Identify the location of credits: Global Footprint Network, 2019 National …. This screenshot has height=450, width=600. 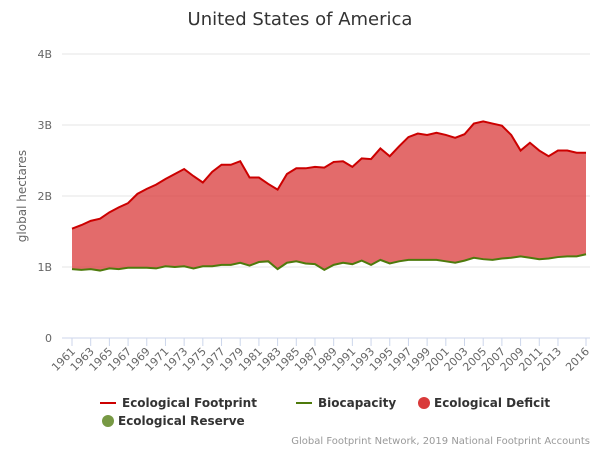
(440, 441).